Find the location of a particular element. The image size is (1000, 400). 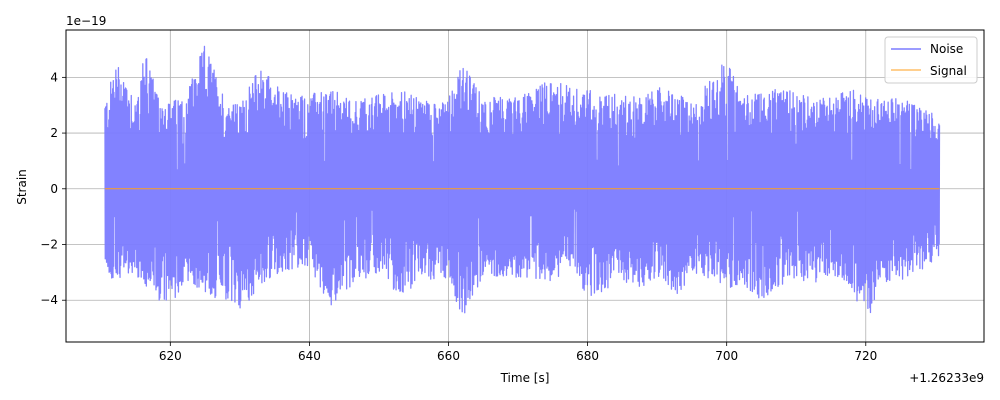

x-tick-label: 700 is located at coordinates (726, 356).